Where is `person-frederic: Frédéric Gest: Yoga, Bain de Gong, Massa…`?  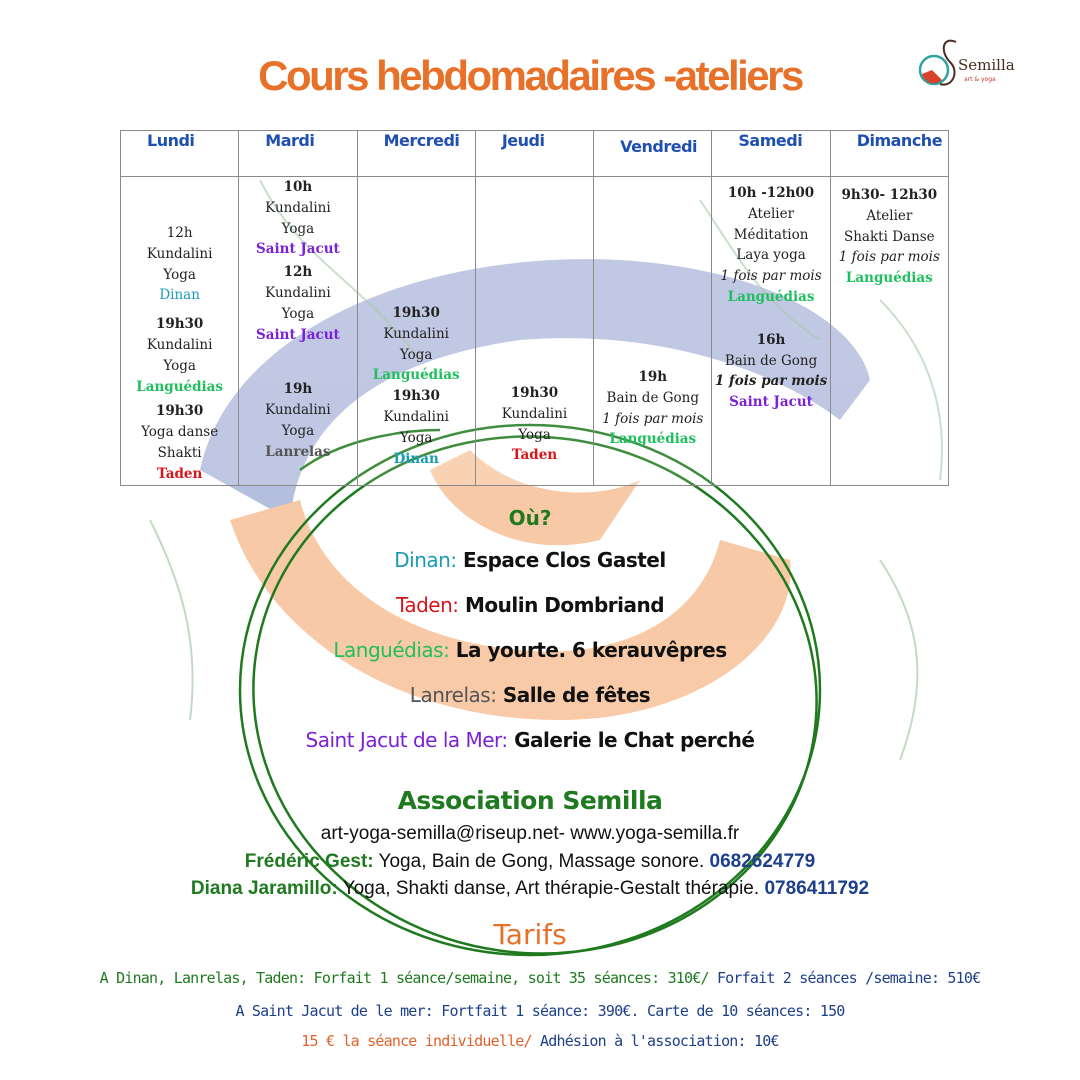
person-frederic: Frédéric Gest: Yoga, Bain de Gong, Massa… is located at coordinates (530, 862).